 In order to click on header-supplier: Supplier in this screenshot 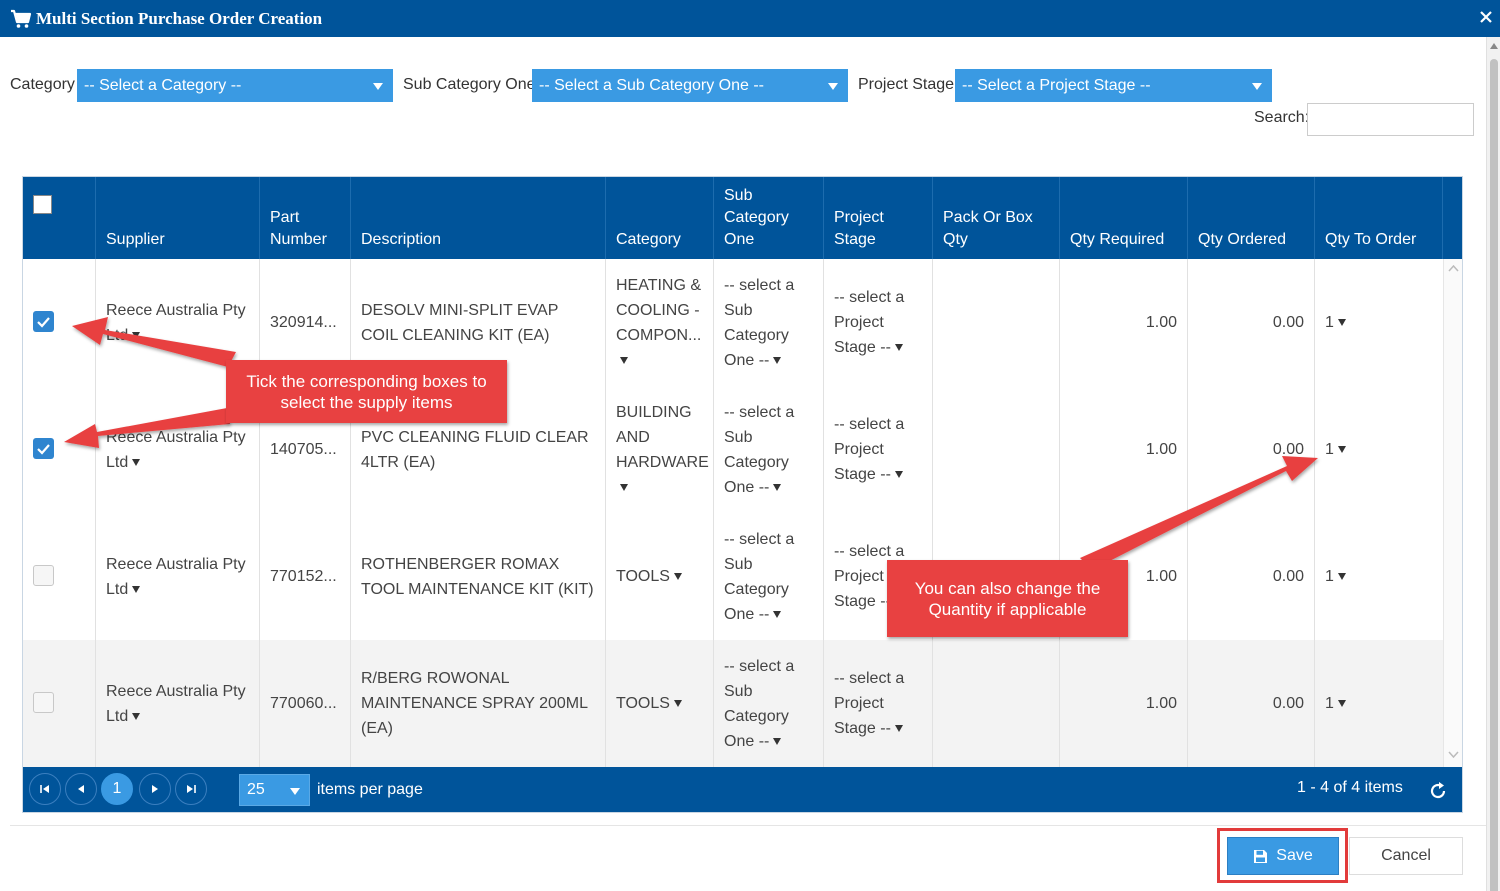, I will do `click(178, 218)`.